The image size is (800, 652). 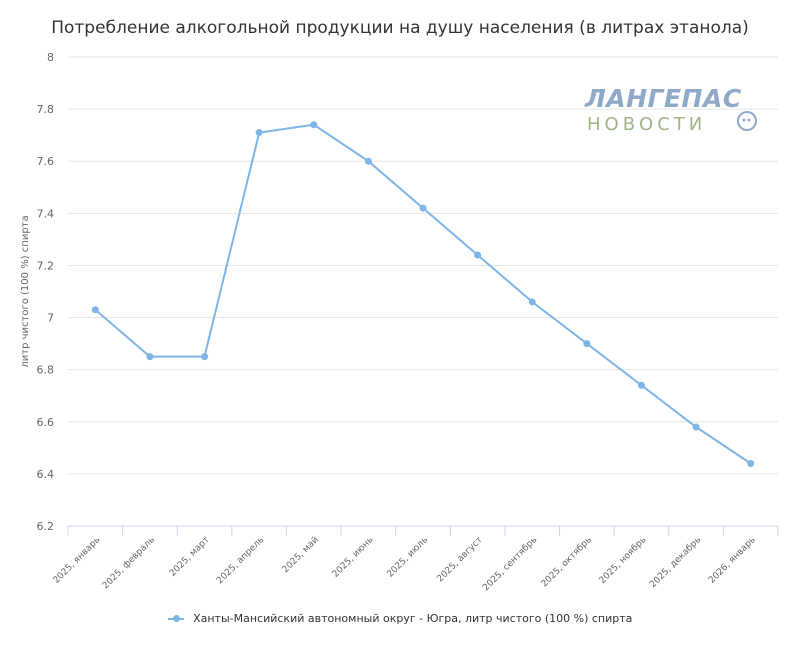 What do you see at coordinates (46, 109) in the screenshot?
I see `y-tick-label: 7.8` at bounding box center [46, 109].